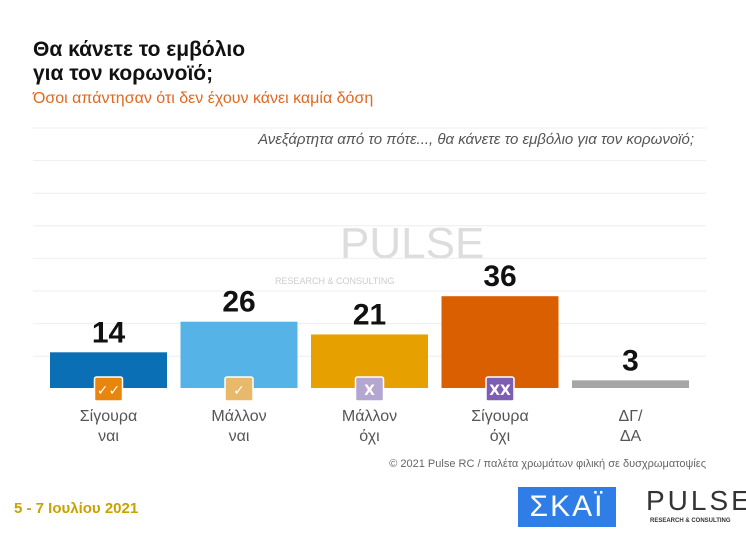 The height and width of the screenshot is (535, 746). I want to click on badge-symbol: ✓✓, so click(108, 391).